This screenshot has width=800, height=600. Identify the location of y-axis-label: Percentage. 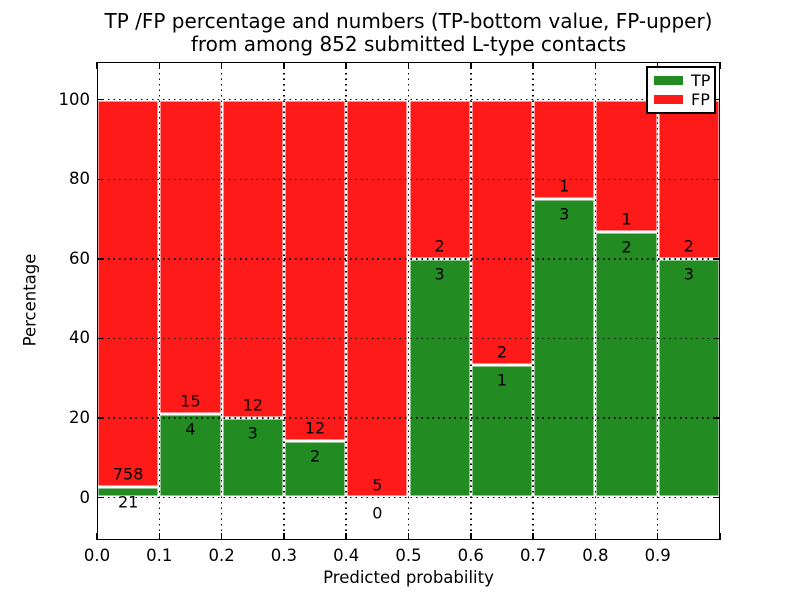
(30, 300).